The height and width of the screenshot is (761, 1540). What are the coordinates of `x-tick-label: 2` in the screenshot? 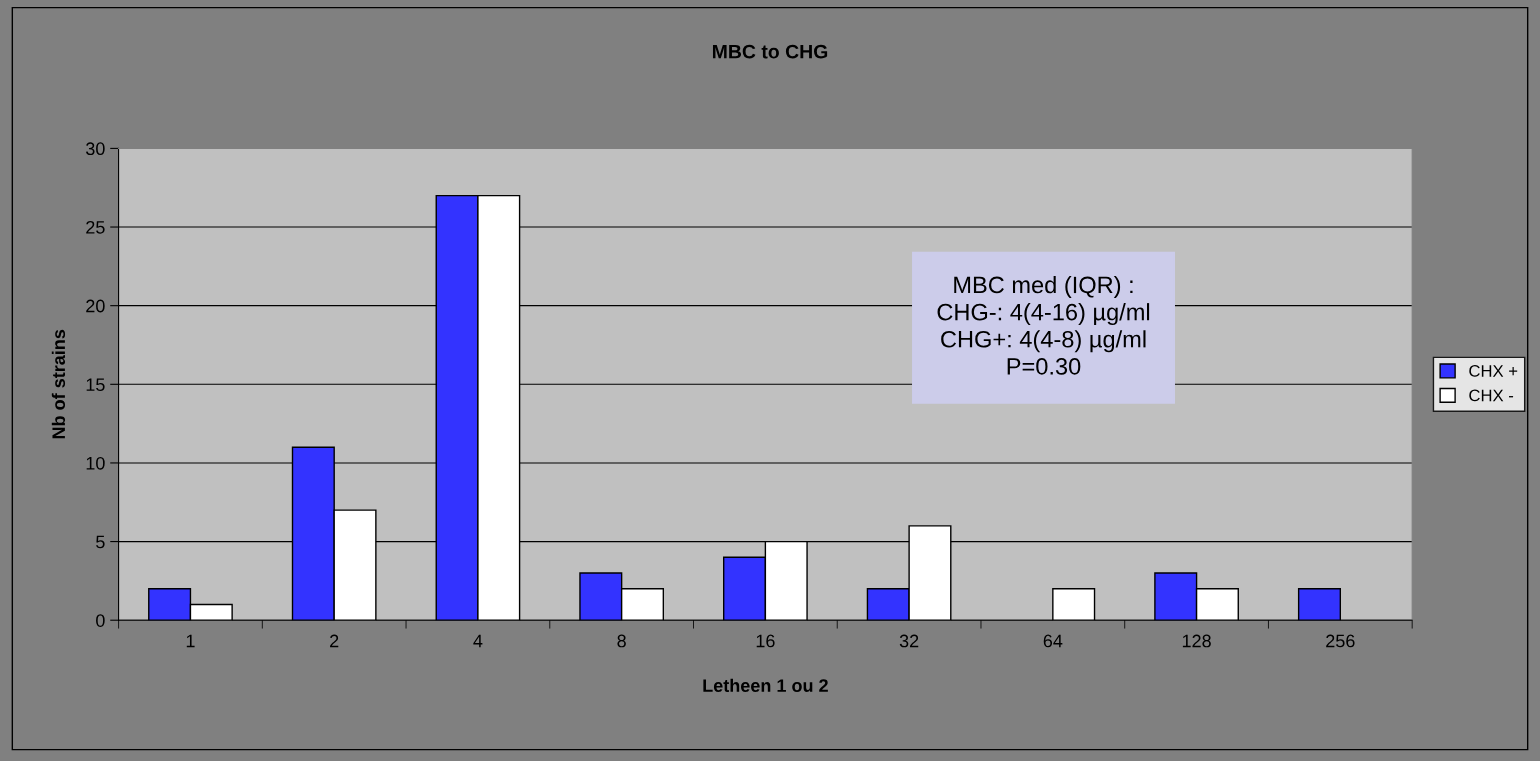 It's located at (334, 641).